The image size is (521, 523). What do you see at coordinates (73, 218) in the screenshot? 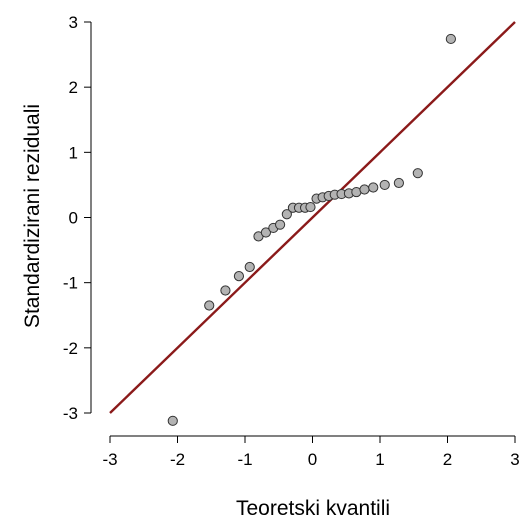
I see `y-tick-label: 0` at bounding box center [73, 218].